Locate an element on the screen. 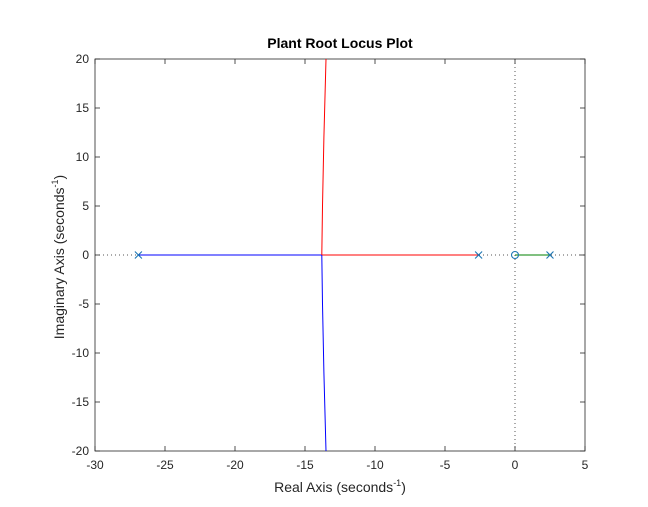 The image size is (648, 507). y-tick-label-1: -15 is located at coordinates (81, 402).